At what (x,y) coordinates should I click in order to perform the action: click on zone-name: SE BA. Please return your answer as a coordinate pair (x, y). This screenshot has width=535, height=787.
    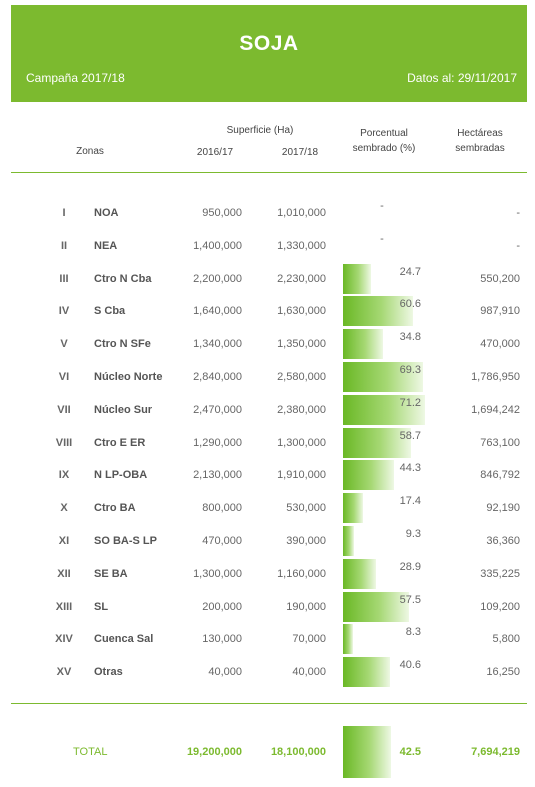
    Looking at the image, I should click on (111, 573).